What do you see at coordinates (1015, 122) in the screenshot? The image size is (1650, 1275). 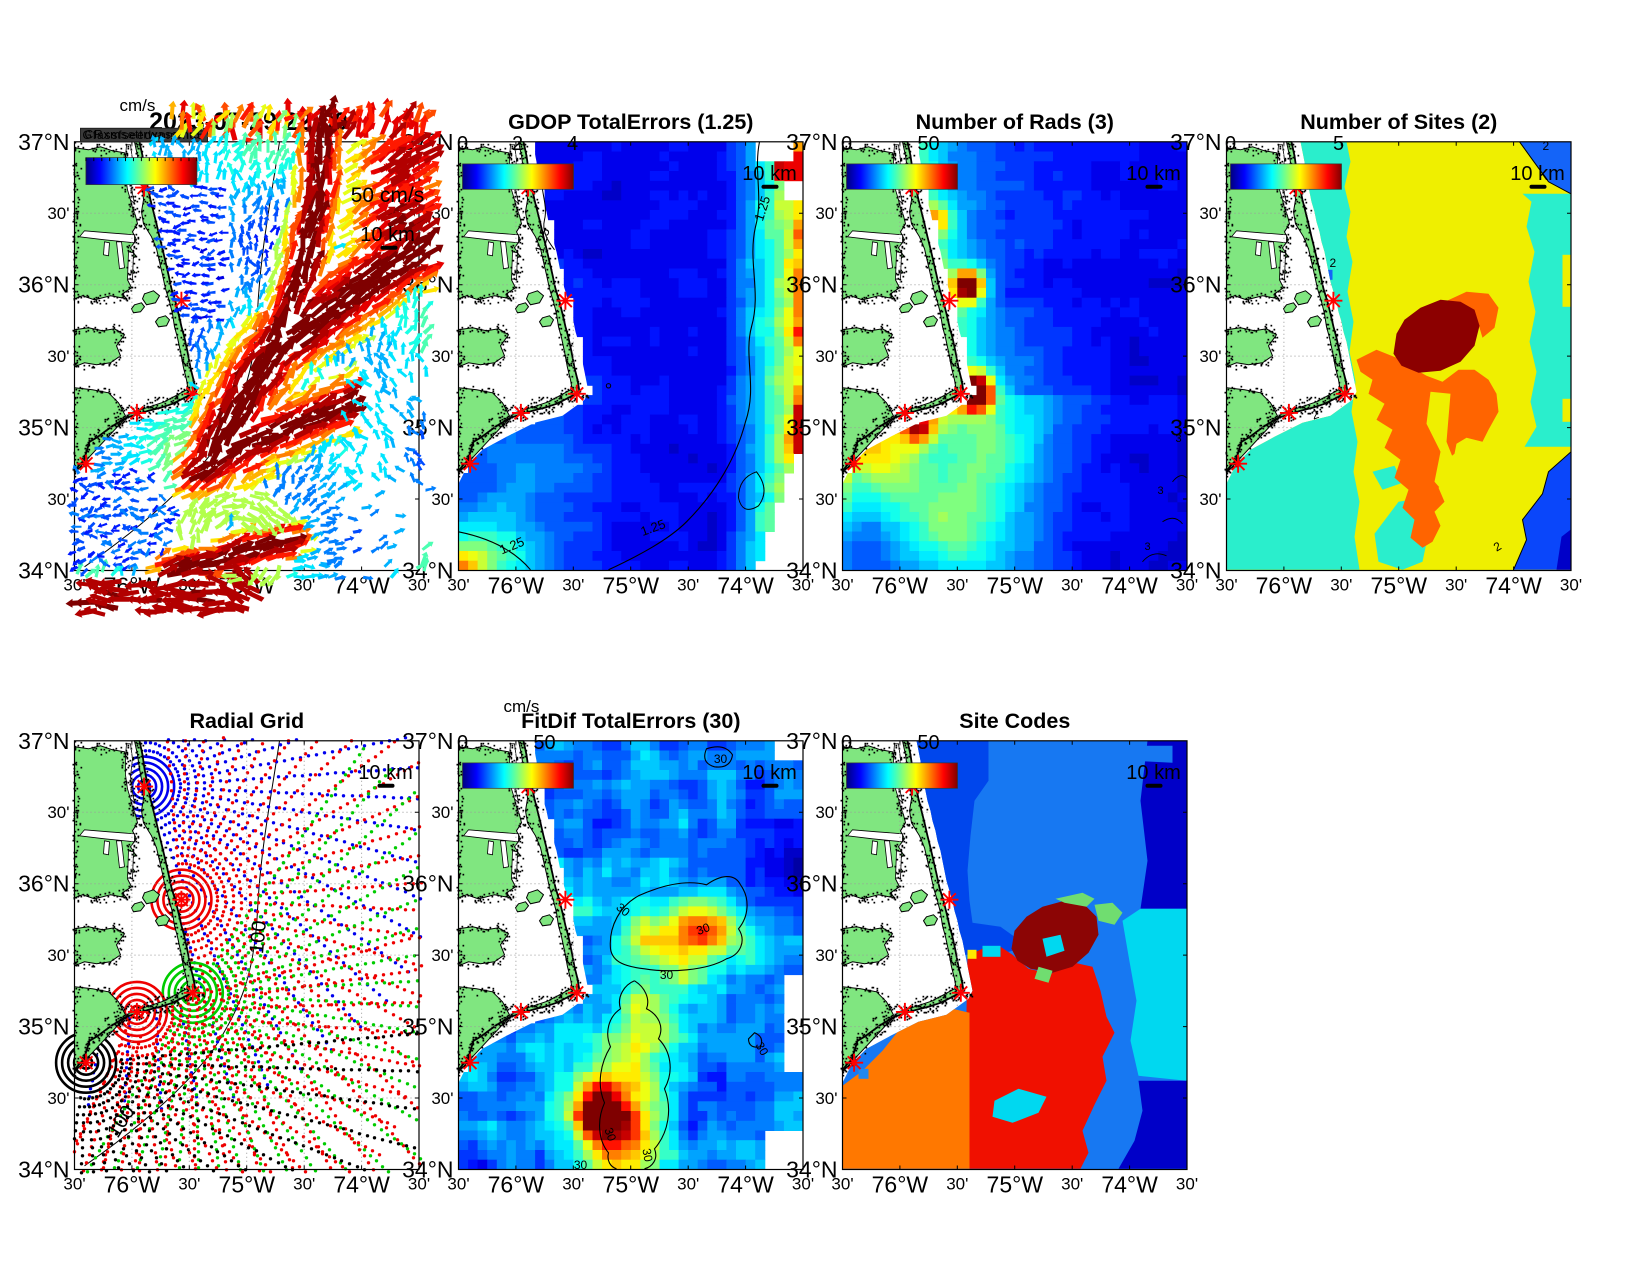 I see `svg-text: Number of Rads (3)` at bounding box center [1015, 122].